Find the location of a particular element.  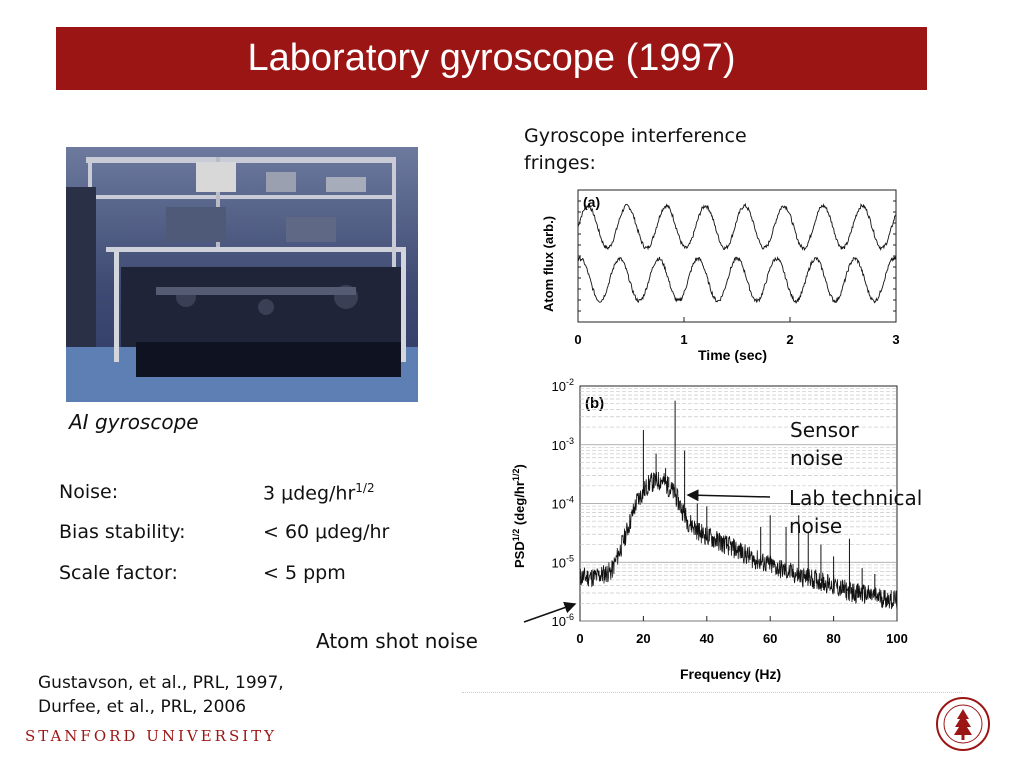

sensor-noise-annotation: Sensor noise is located at coordinates (824, 444).